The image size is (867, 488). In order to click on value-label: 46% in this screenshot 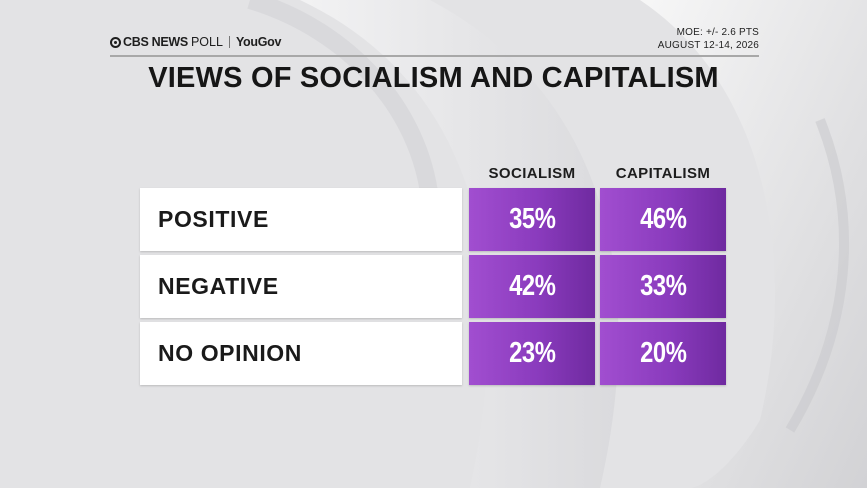, I will do `click(663, 219)`.